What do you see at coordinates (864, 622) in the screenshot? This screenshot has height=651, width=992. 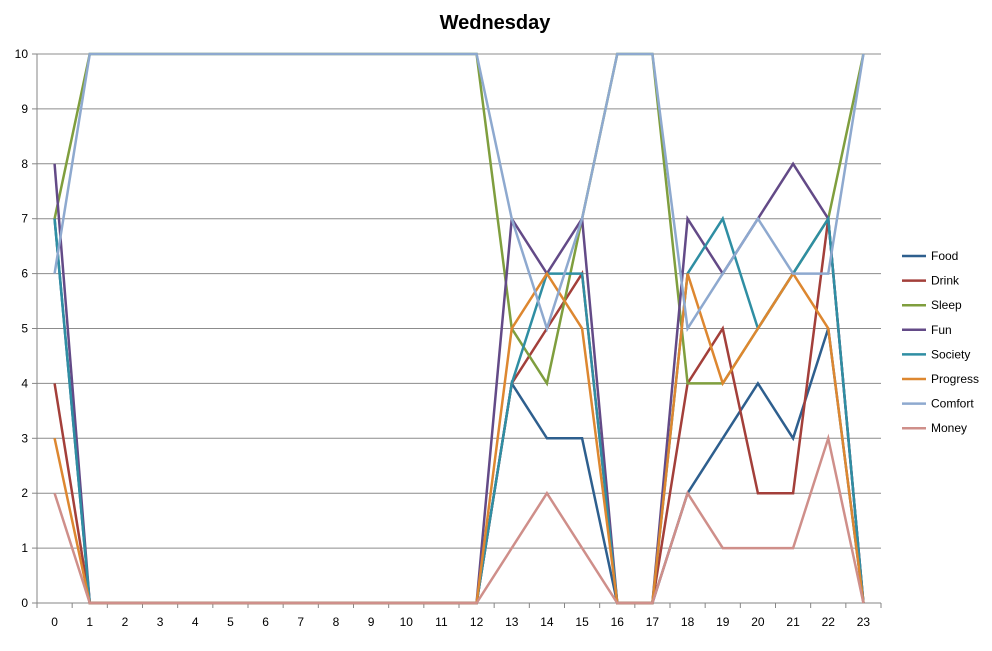 I see `x-tick-label: 23` at bounding box center [864, 622].